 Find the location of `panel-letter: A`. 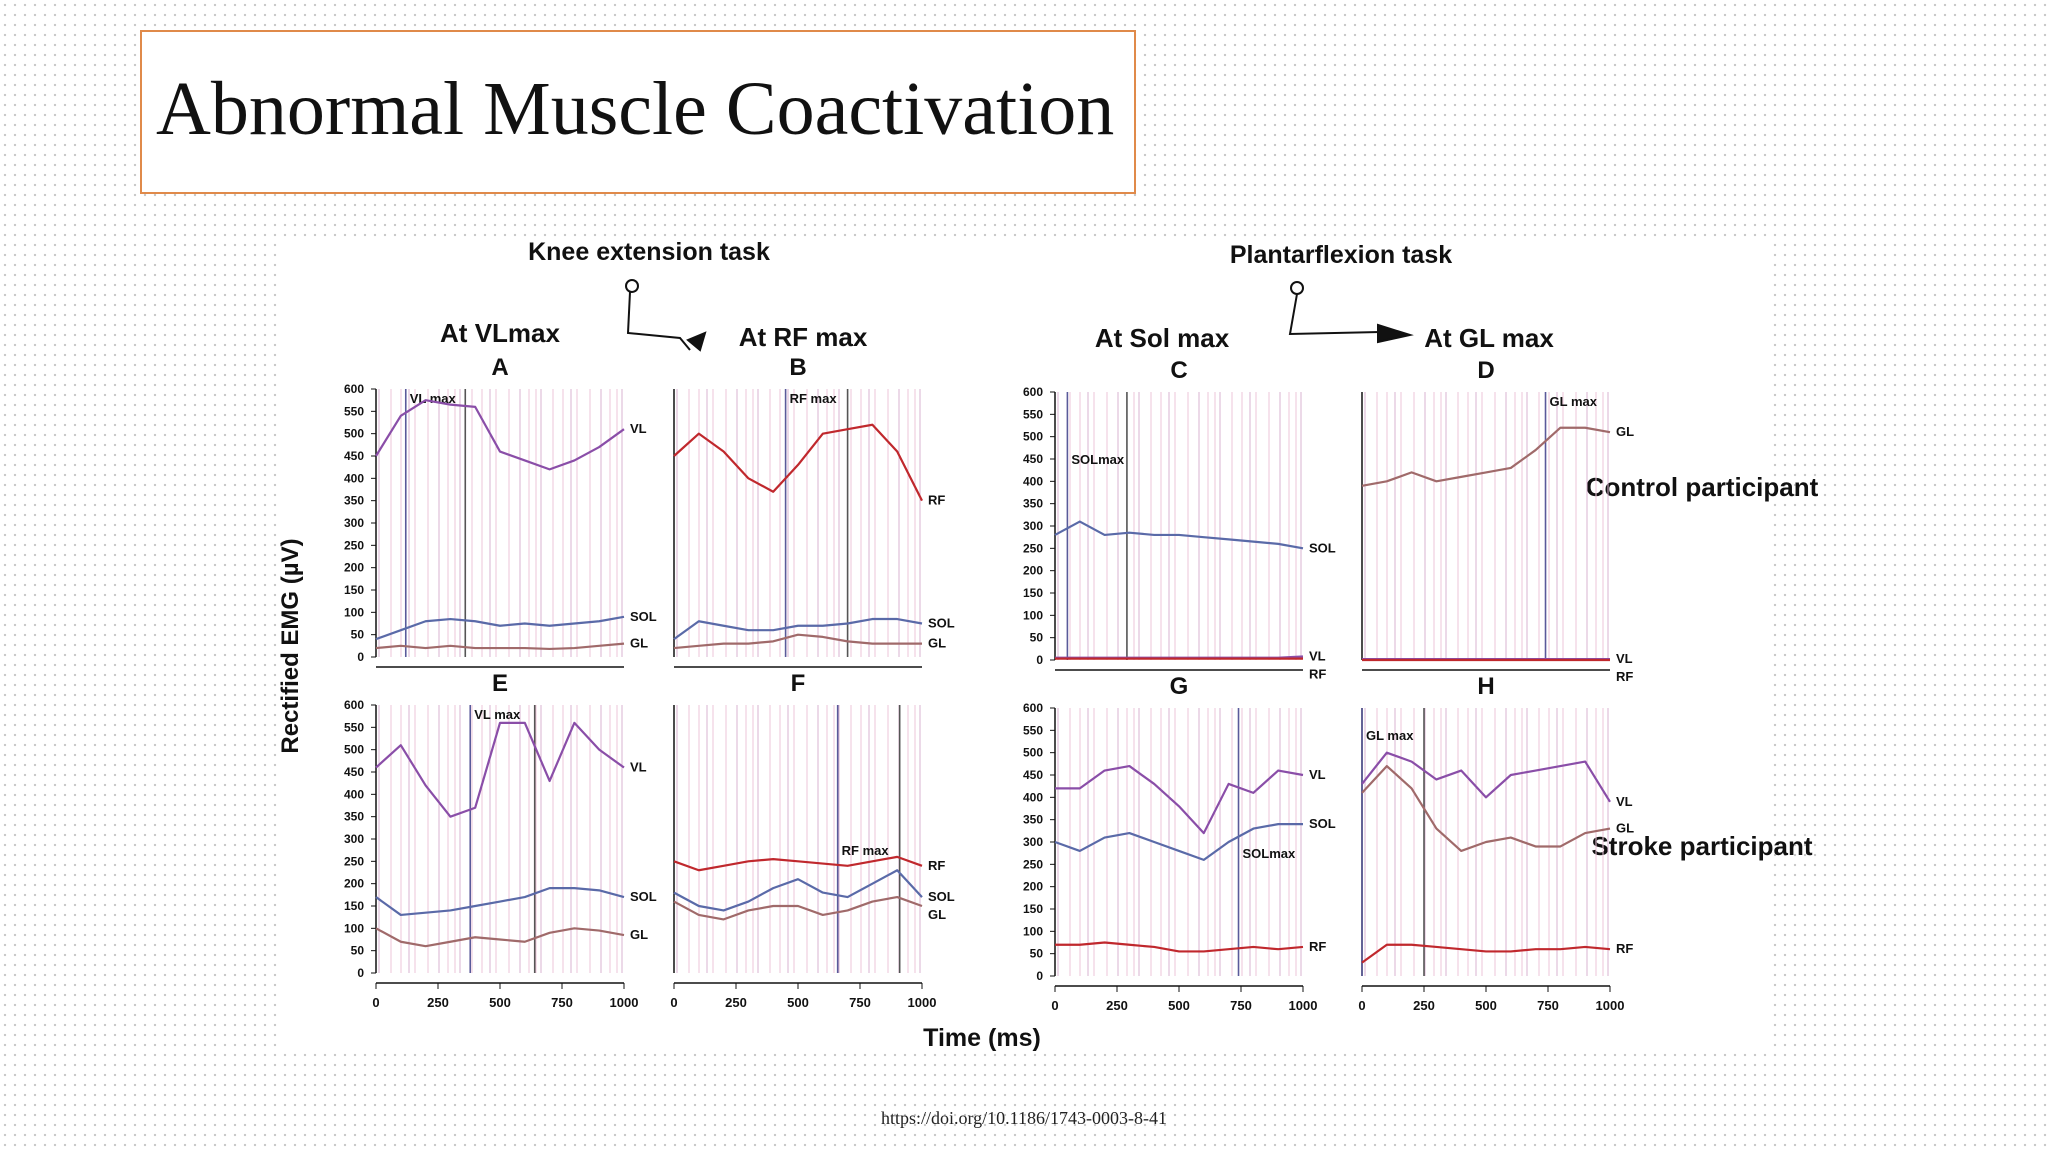

panel-letter: A is located at coordinates (499, 367).